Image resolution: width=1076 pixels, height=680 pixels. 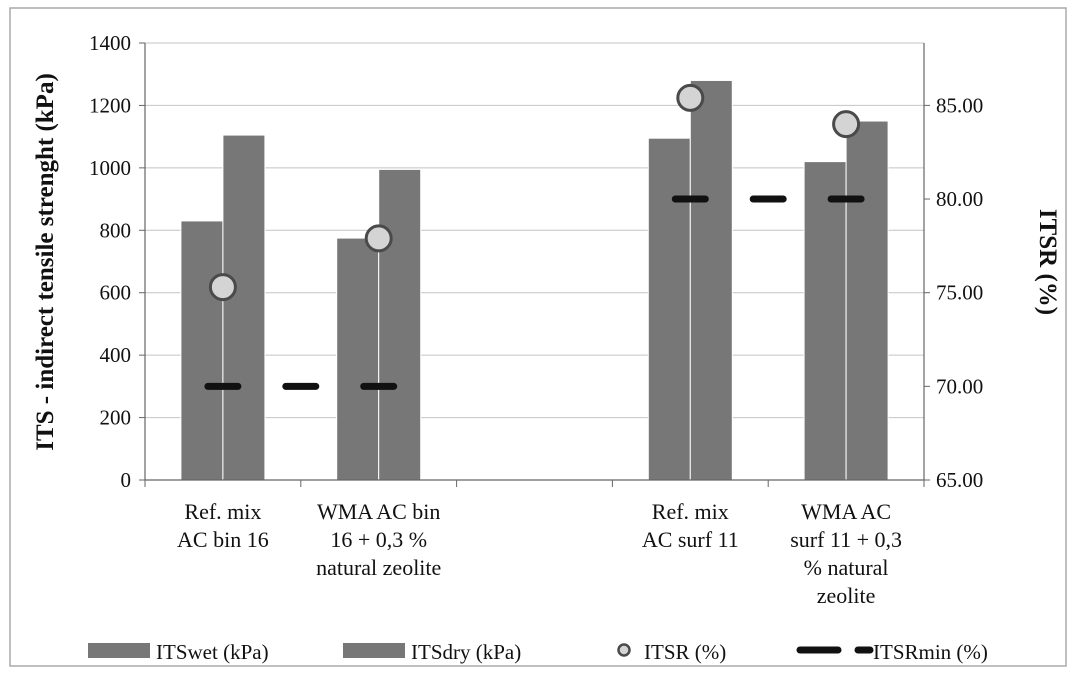 I want to click on y-tick-label: 1400, so click(x=110, y=43).